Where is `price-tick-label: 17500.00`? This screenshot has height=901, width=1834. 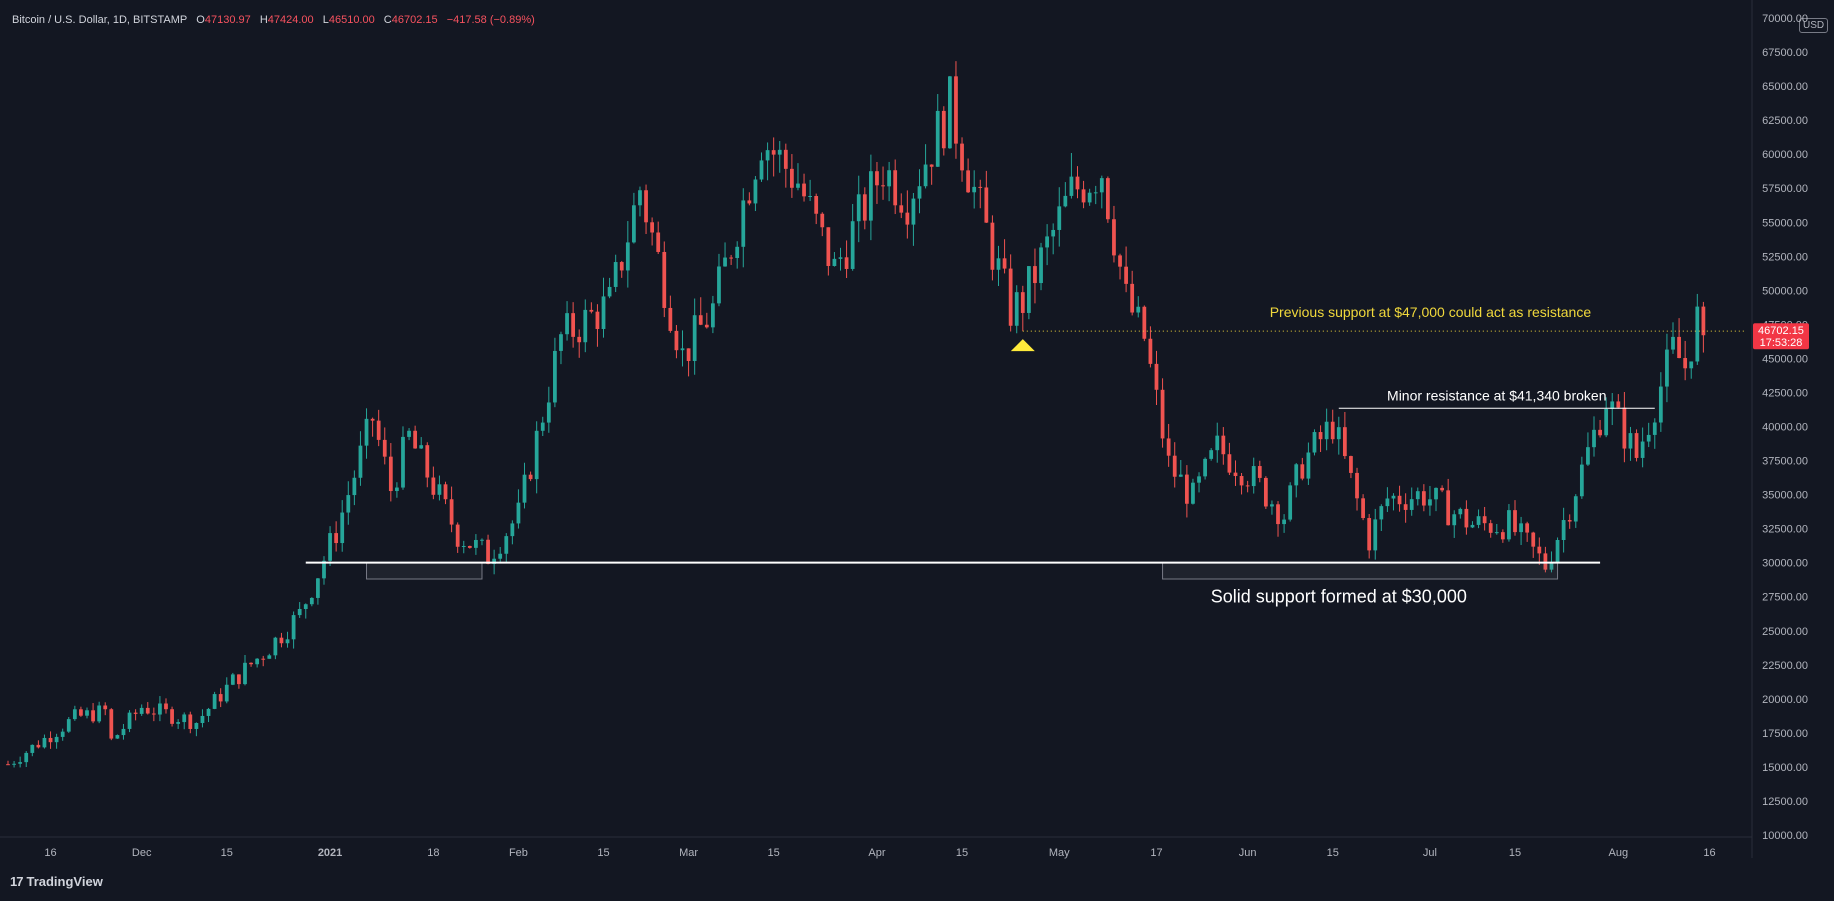
price-tick-label: 17500.00 is located at coordinates (1785, 734).